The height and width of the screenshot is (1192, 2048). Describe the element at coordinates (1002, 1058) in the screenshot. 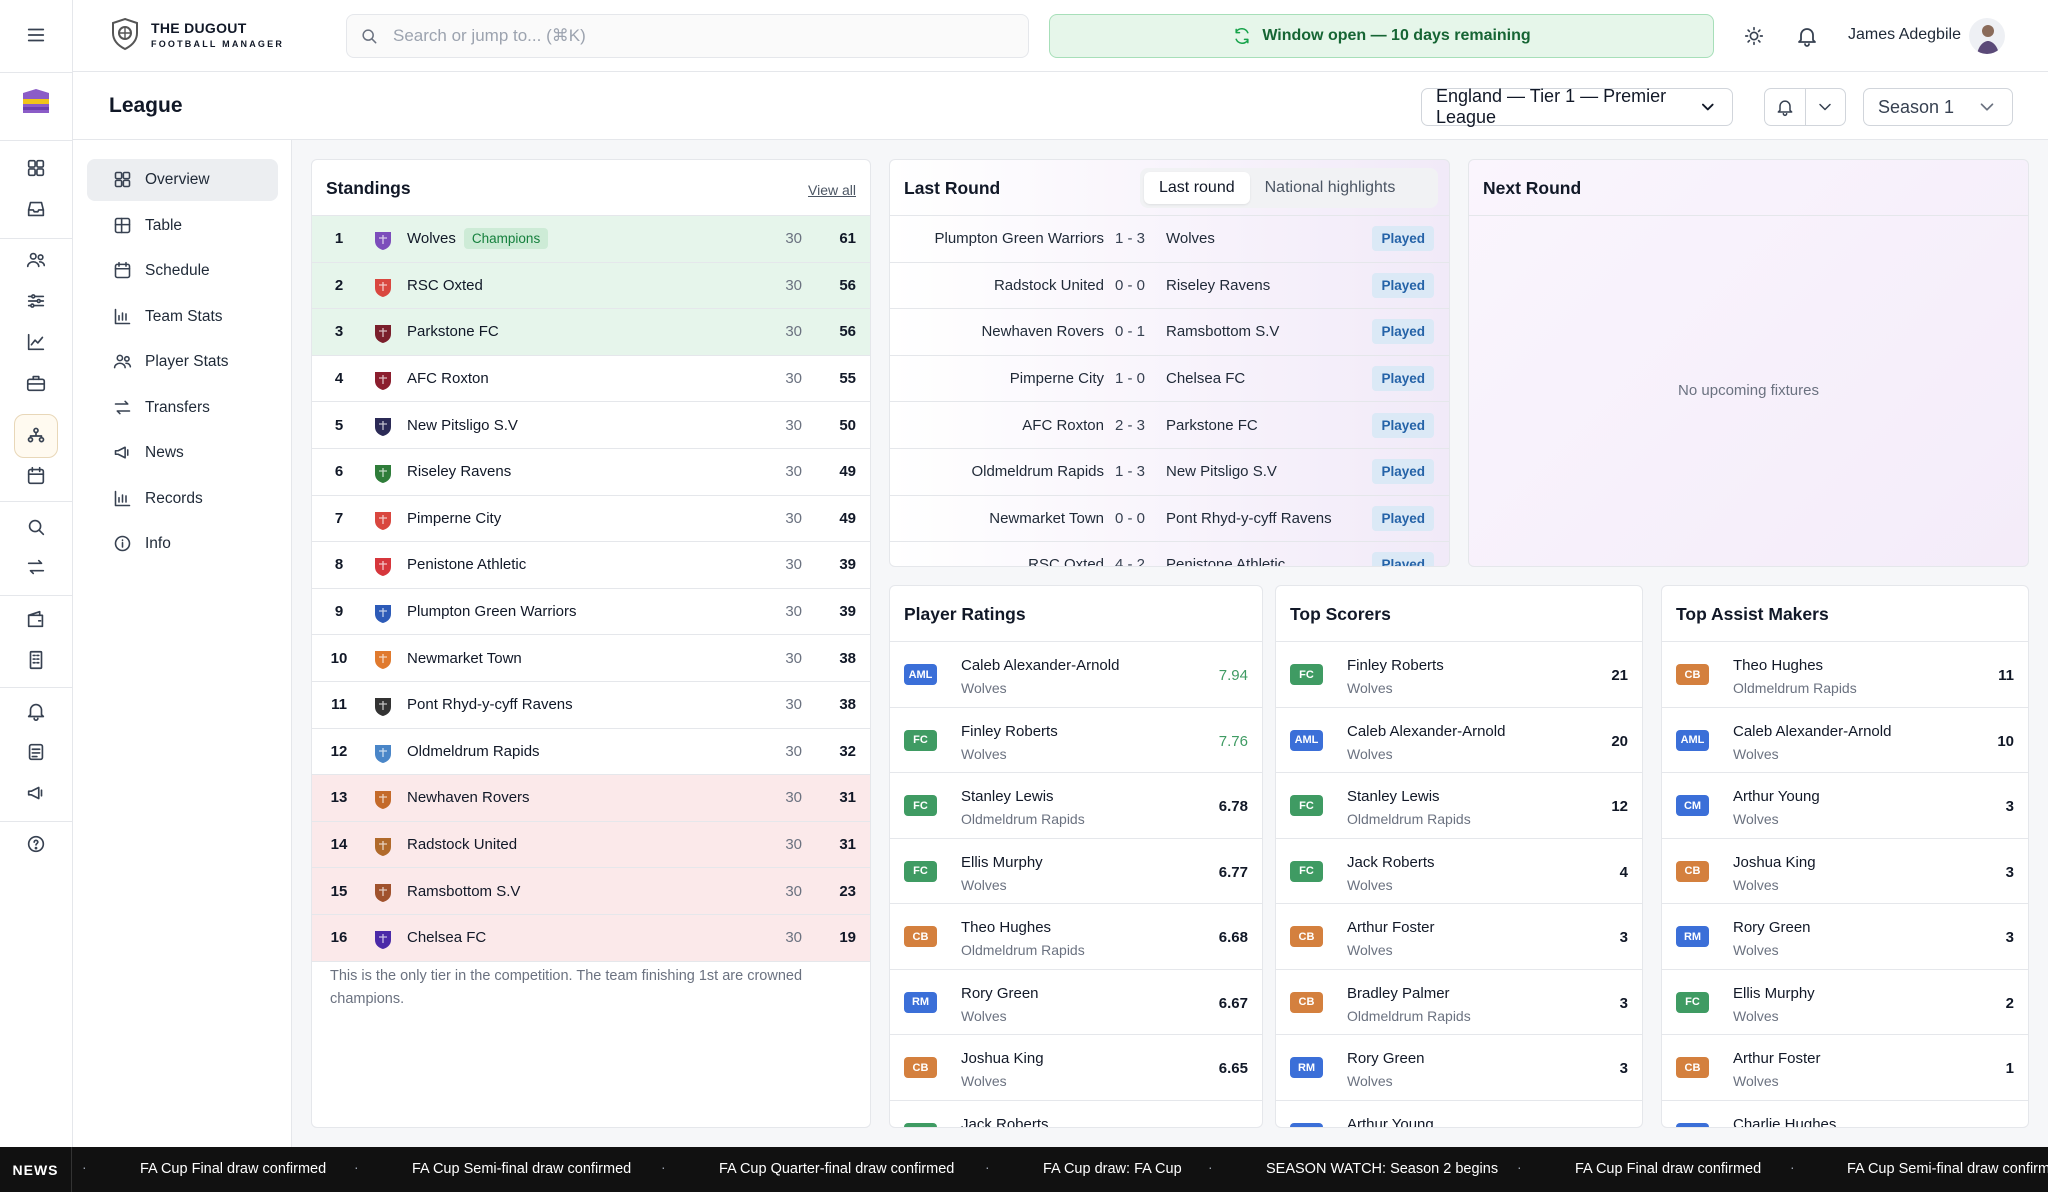

I see `player-name: Joshua King` at that location.